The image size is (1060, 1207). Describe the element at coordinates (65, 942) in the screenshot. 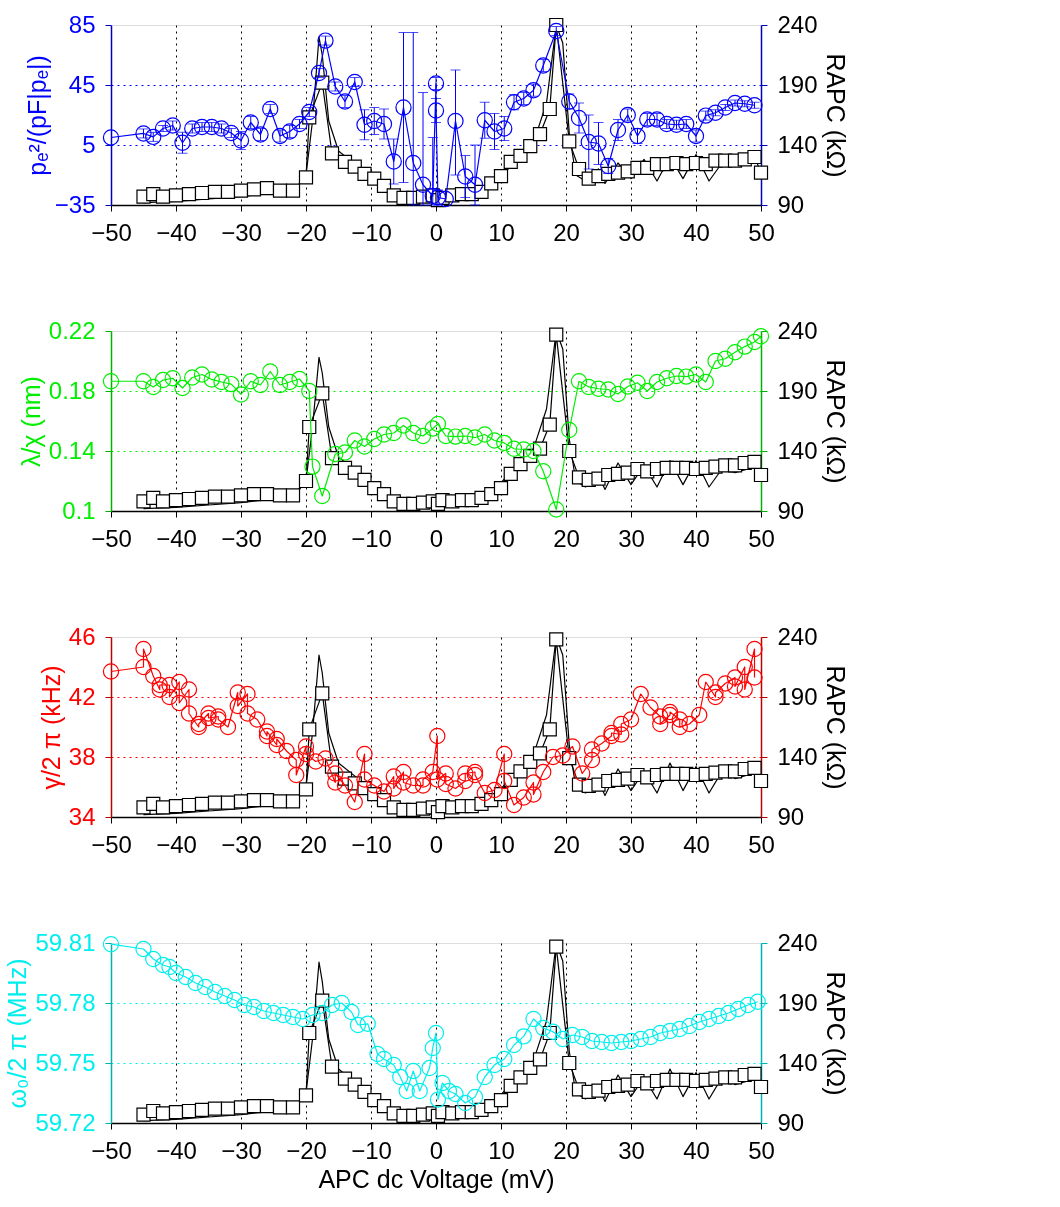

I see `y-tick-label: 59.81` at that location.